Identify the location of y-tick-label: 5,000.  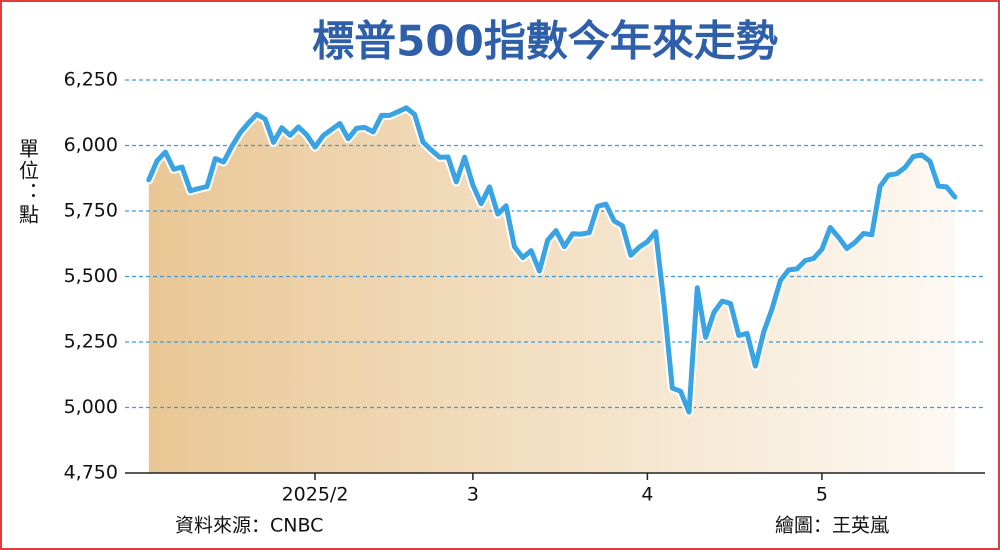
(91, 407).